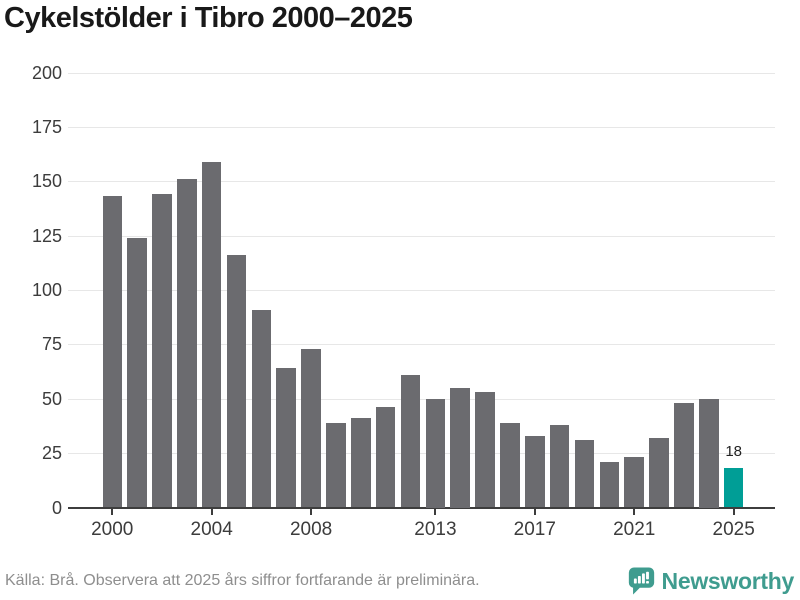 Image resolution: width=800 pixels, height=600 pixels. Describe the element at coordinates (51, 344) in the screenshot. I see `y-axis-label-75: 75` at that location.